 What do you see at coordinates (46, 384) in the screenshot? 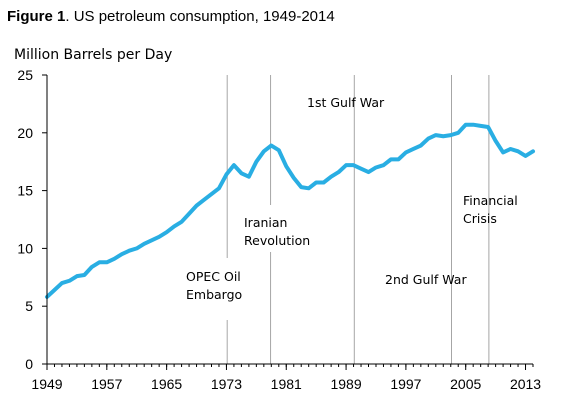
I see `x-tick-label: 1949` at bounding box center [46, 384].